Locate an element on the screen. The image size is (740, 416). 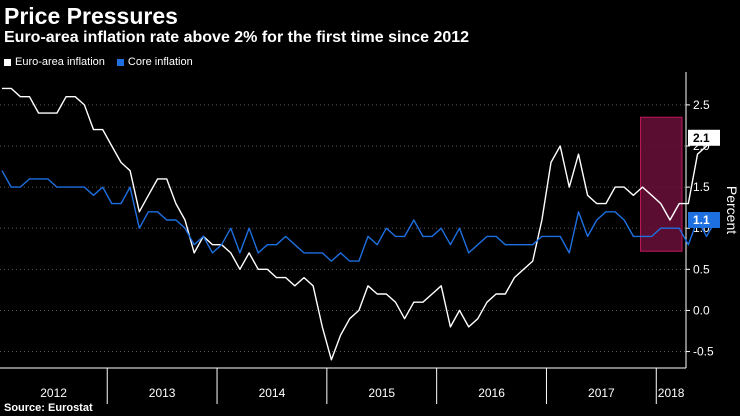
y-tick-label: -0.5 is located at coordinates (703, 352).